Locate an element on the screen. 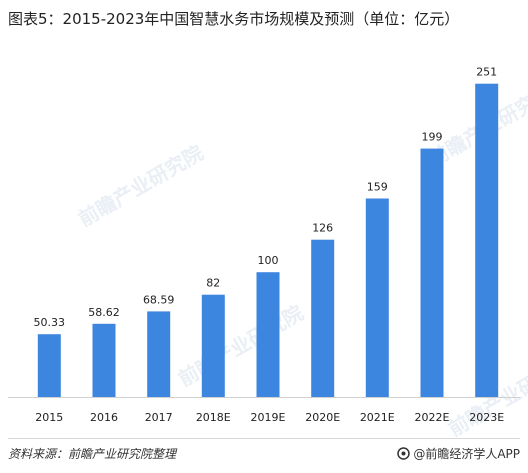 This screenshot has height=473, width=528. value-label-2018E: 82 is located at coordinates (213, 283).